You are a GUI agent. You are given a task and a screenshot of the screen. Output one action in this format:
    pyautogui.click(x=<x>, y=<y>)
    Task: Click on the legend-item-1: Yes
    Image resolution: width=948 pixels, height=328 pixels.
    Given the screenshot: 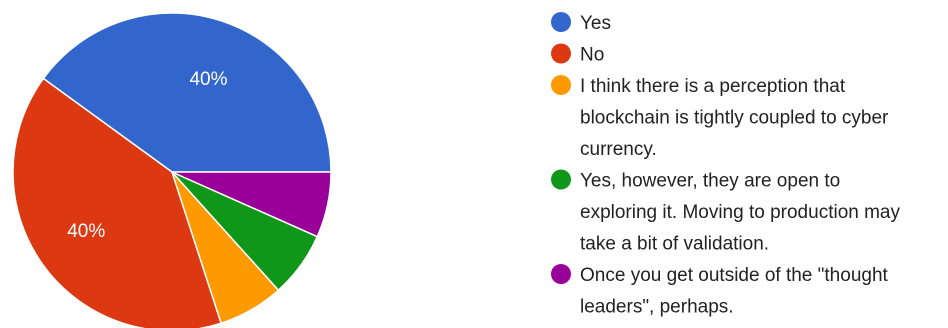 What is the action you would take?
    pyautogui.click(x=581, y=23)
    